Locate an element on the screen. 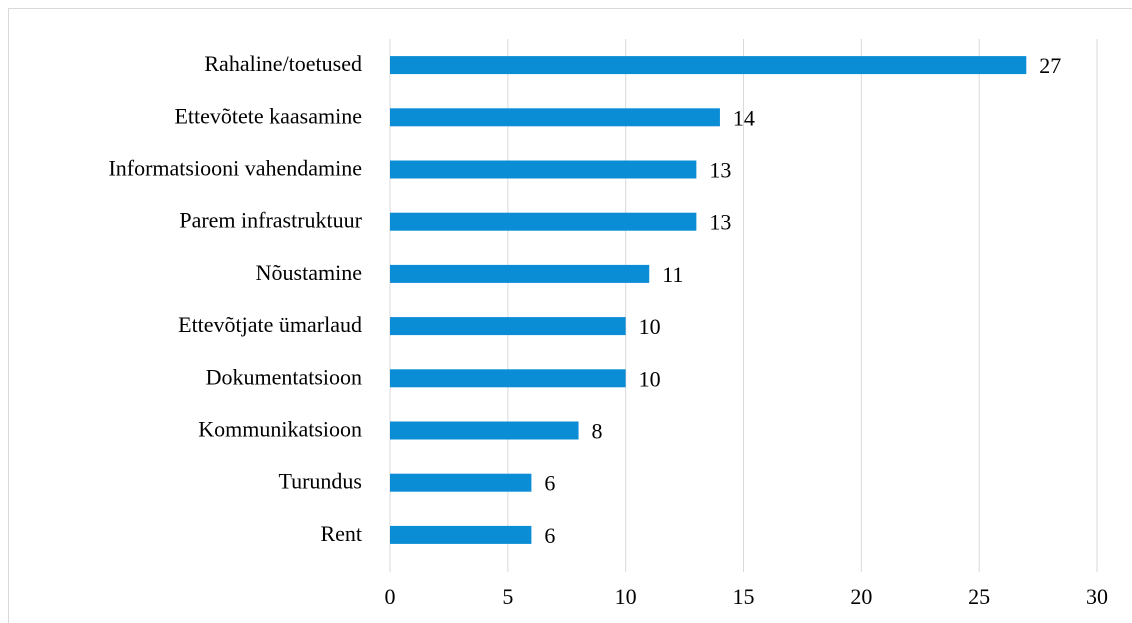 This screenshot has width=1132, height=623. data-label: 11 is located at coordinates (672, 274).